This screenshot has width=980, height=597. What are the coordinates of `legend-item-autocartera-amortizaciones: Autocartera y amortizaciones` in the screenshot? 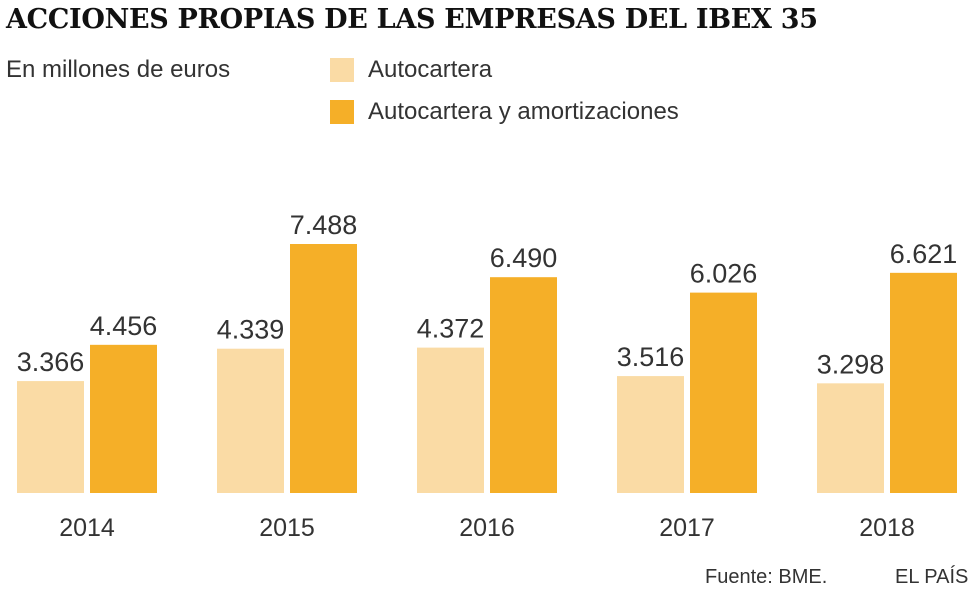 It's located at (504, 112).